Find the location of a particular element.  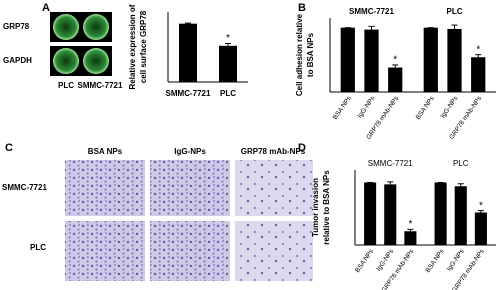

panel-label: D is located at coordinates (302, 148).